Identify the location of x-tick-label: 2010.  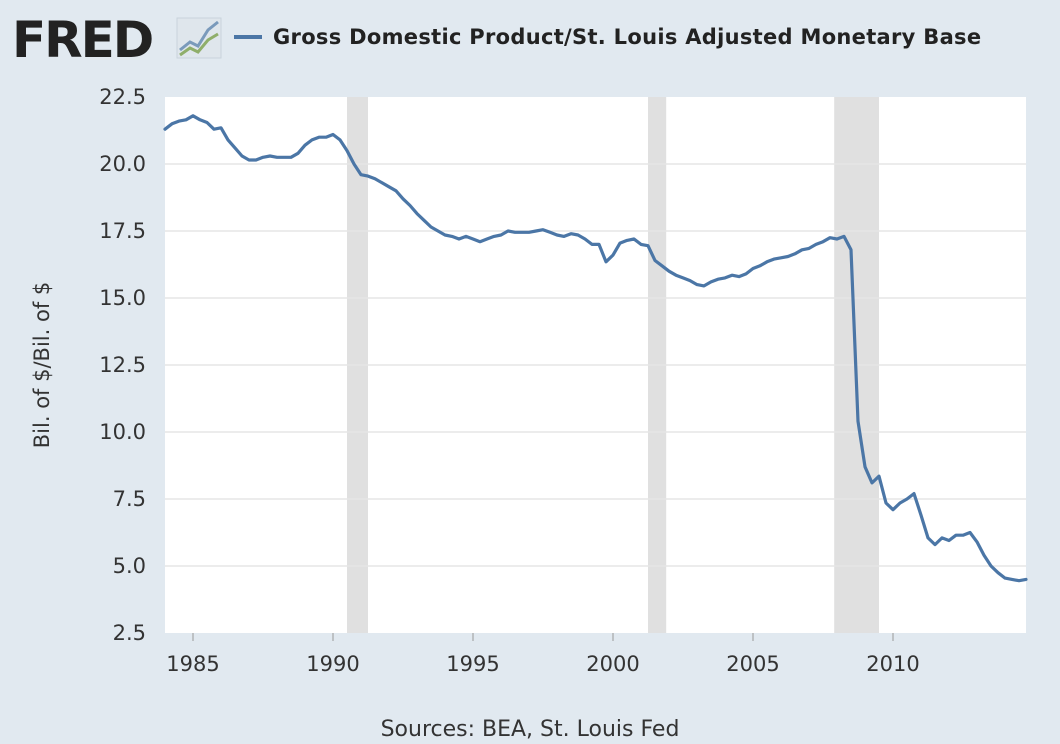
(892, 664).